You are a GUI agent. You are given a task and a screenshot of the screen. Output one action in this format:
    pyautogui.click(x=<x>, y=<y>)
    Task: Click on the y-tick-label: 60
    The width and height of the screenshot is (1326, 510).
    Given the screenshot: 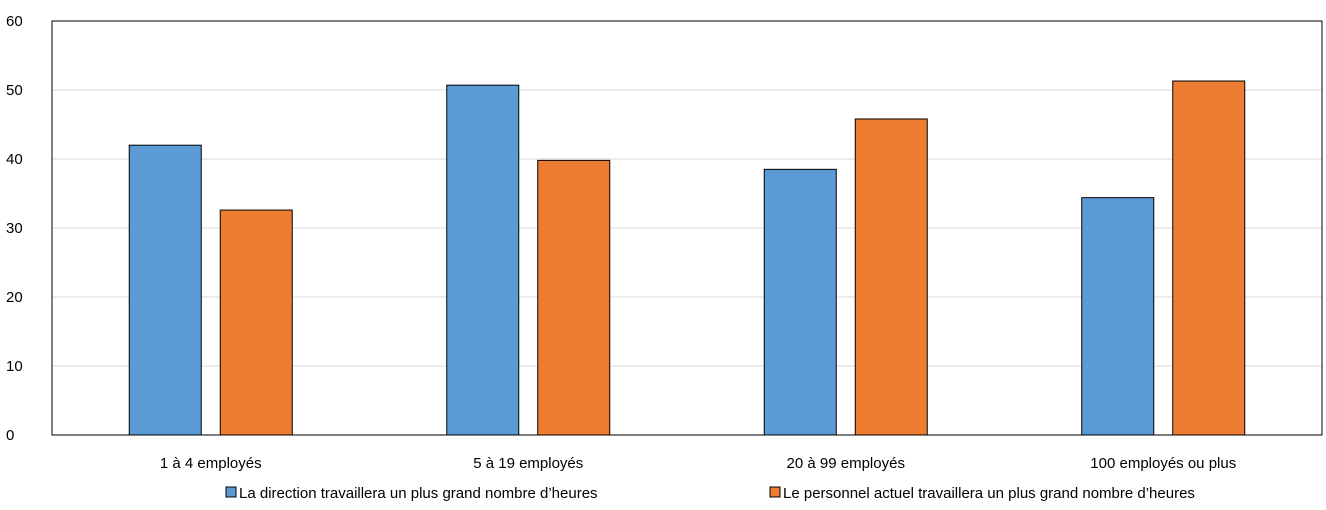 What is the action you would take?
    pyautogui.click(x=14, y=21)
    